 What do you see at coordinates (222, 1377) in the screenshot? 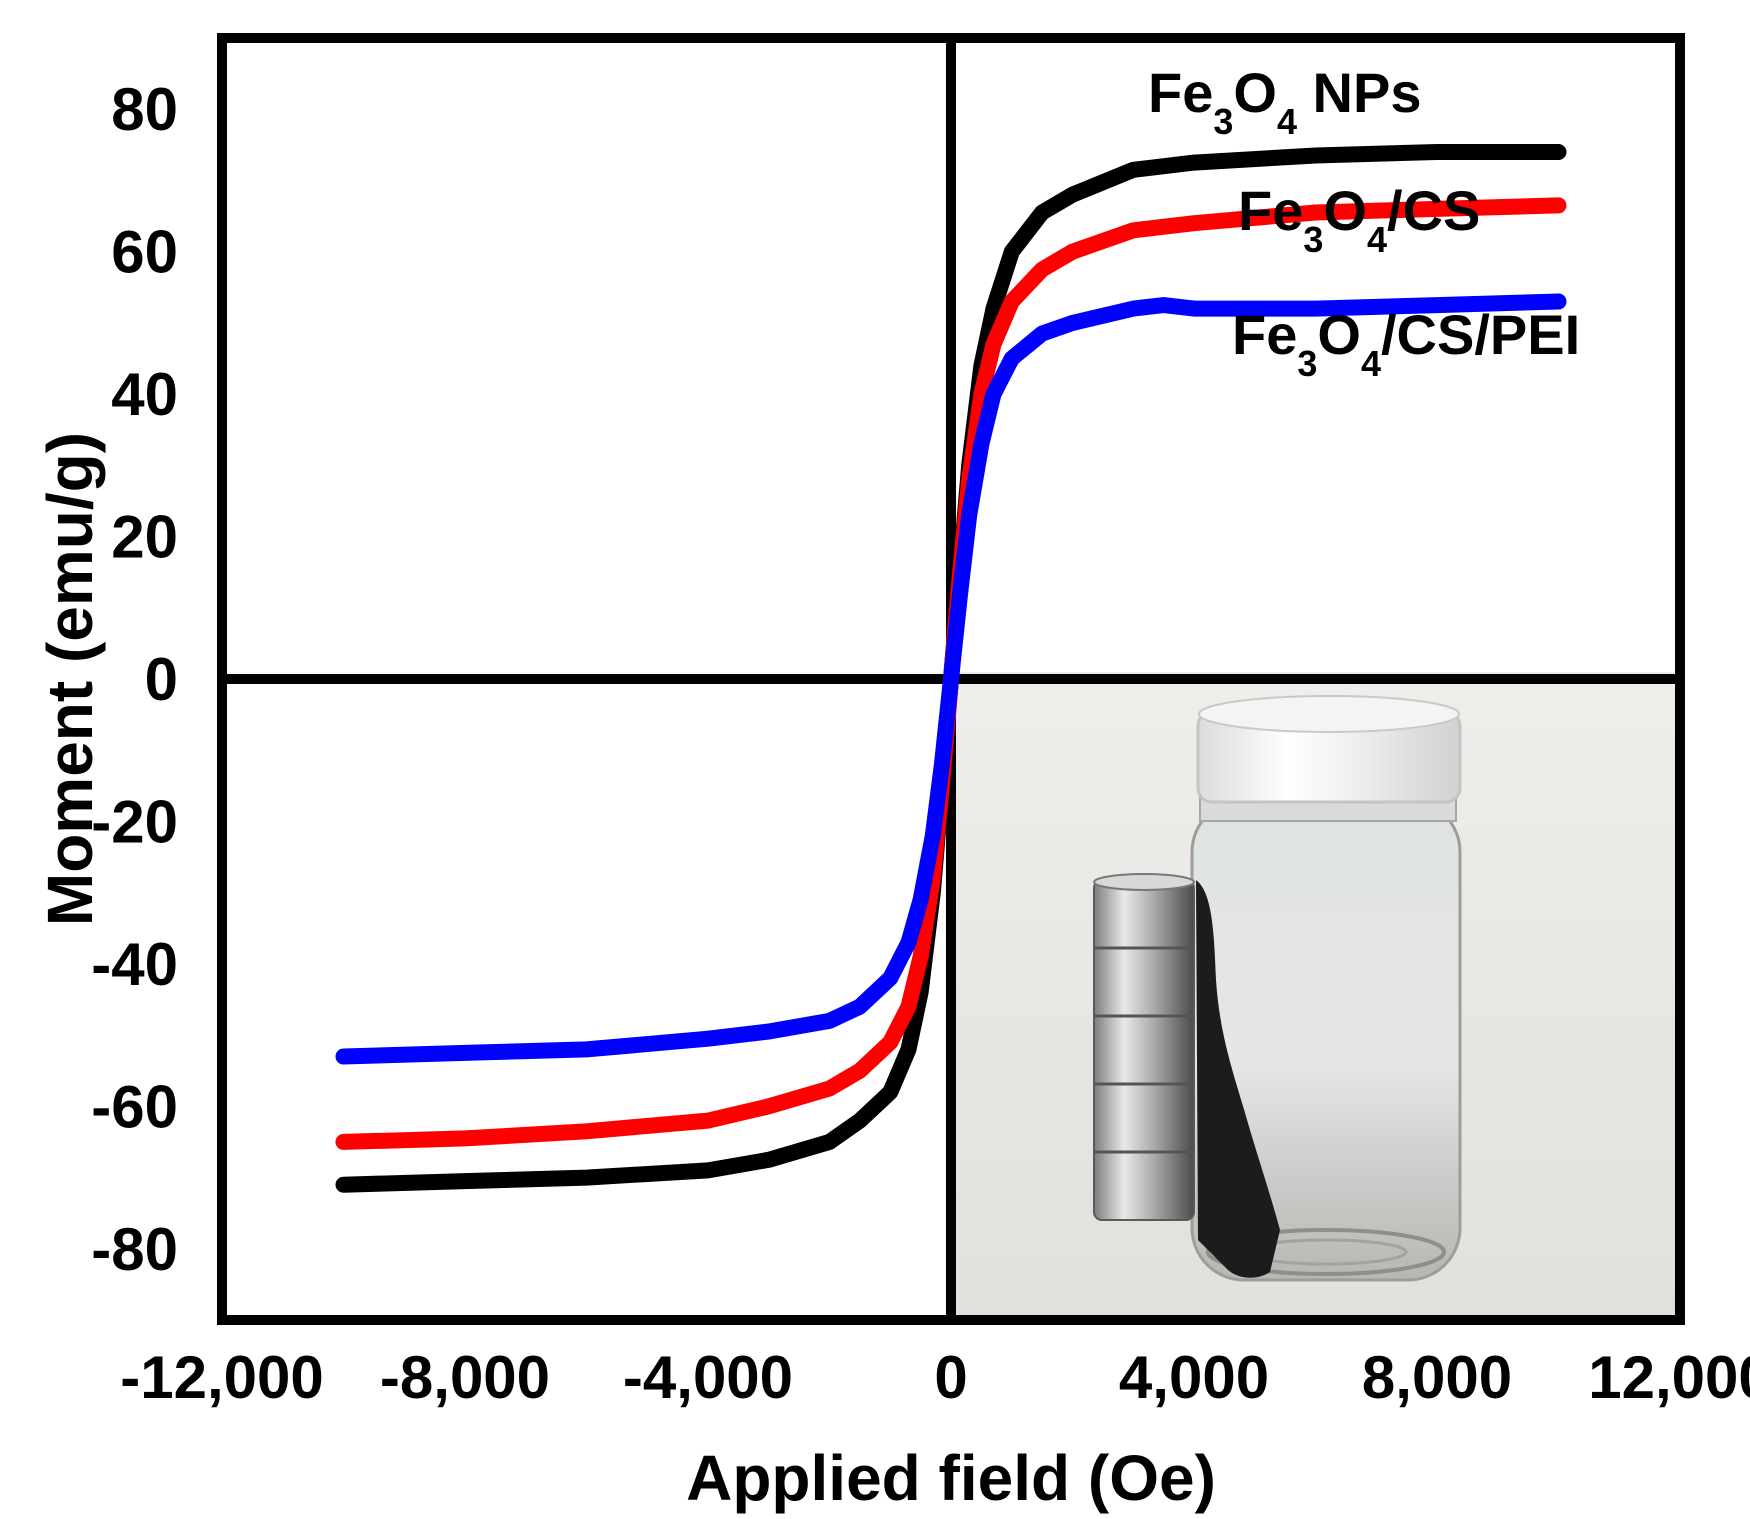
I see `x-tick-label: -12,000` at bounding box center [222, 1377].